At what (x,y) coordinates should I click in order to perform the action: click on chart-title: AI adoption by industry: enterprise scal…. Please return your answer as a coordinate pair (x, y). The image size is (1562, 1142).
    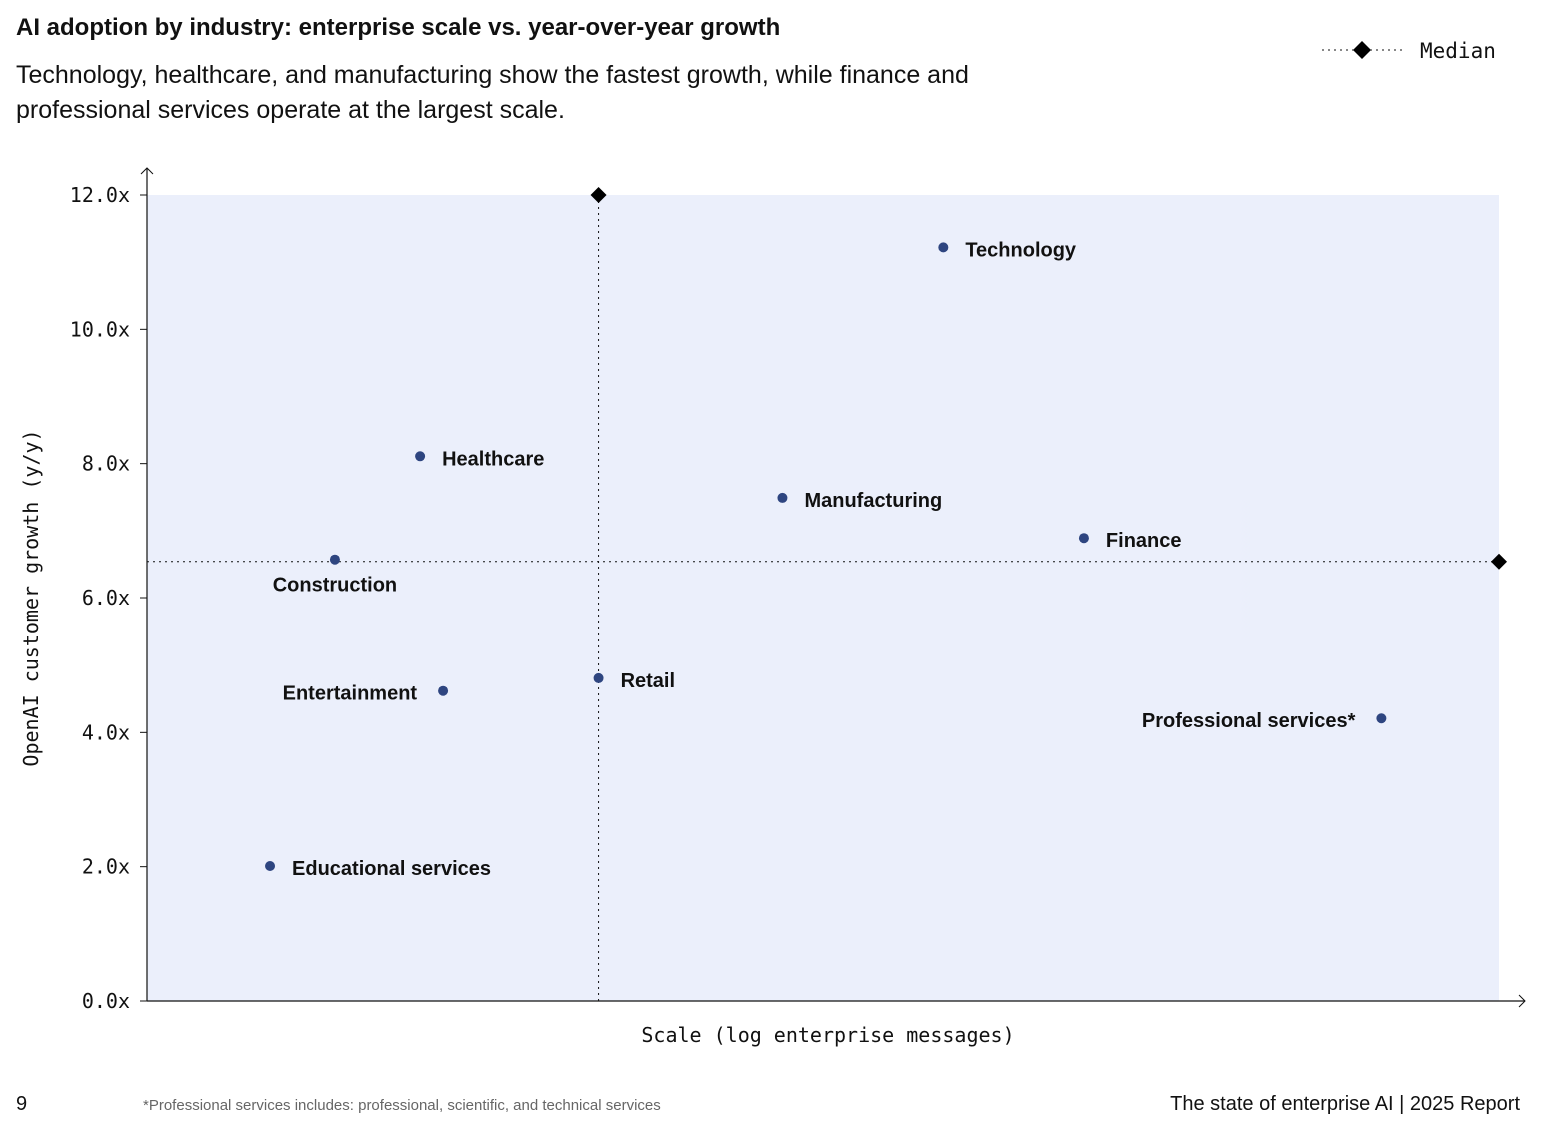
    Looking at the image, I should click on (398, 27).